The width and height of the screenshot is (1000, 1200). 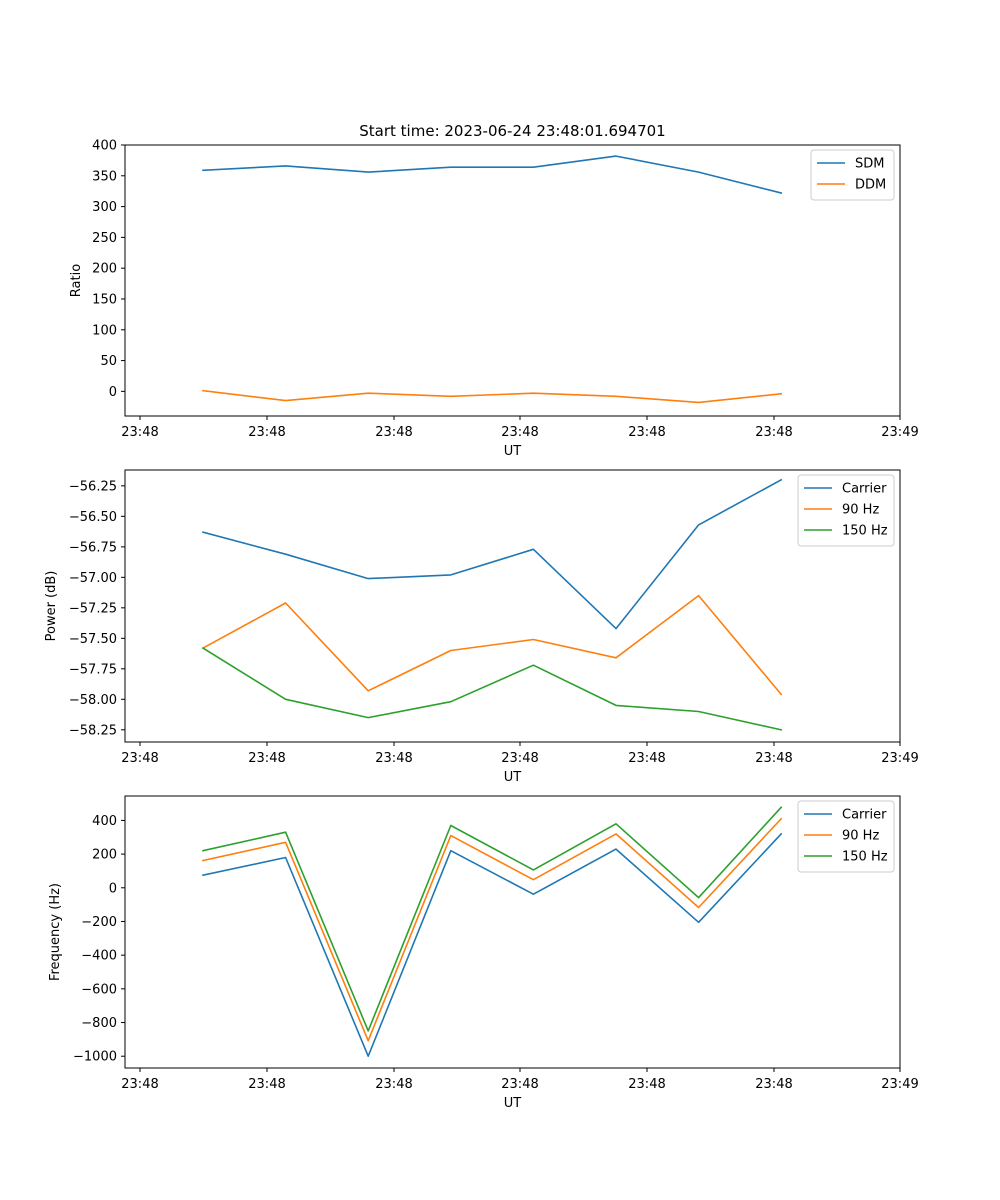 I want to click on series-line-sdm, so click(x=492, y=174).